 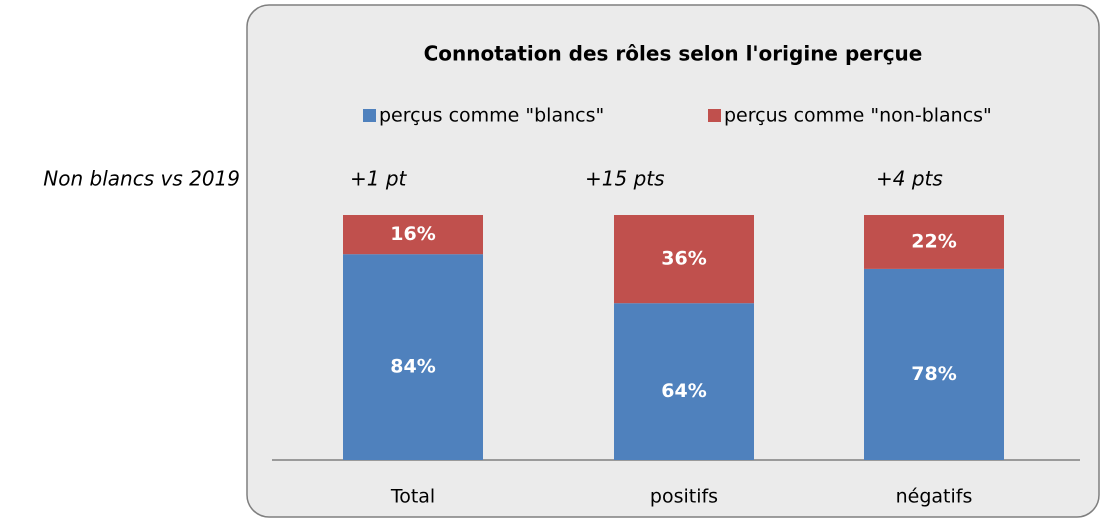 I want to click on annotation: +1 pt, so click(x=379, y=179).